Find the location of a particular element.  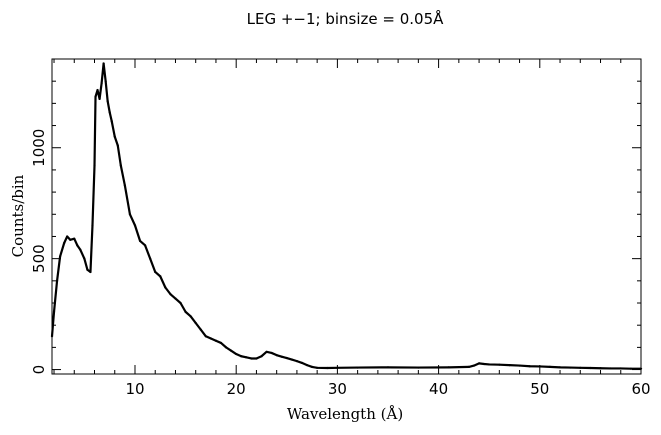

y-tick-label: 0 is located at coordinates (39, 370).